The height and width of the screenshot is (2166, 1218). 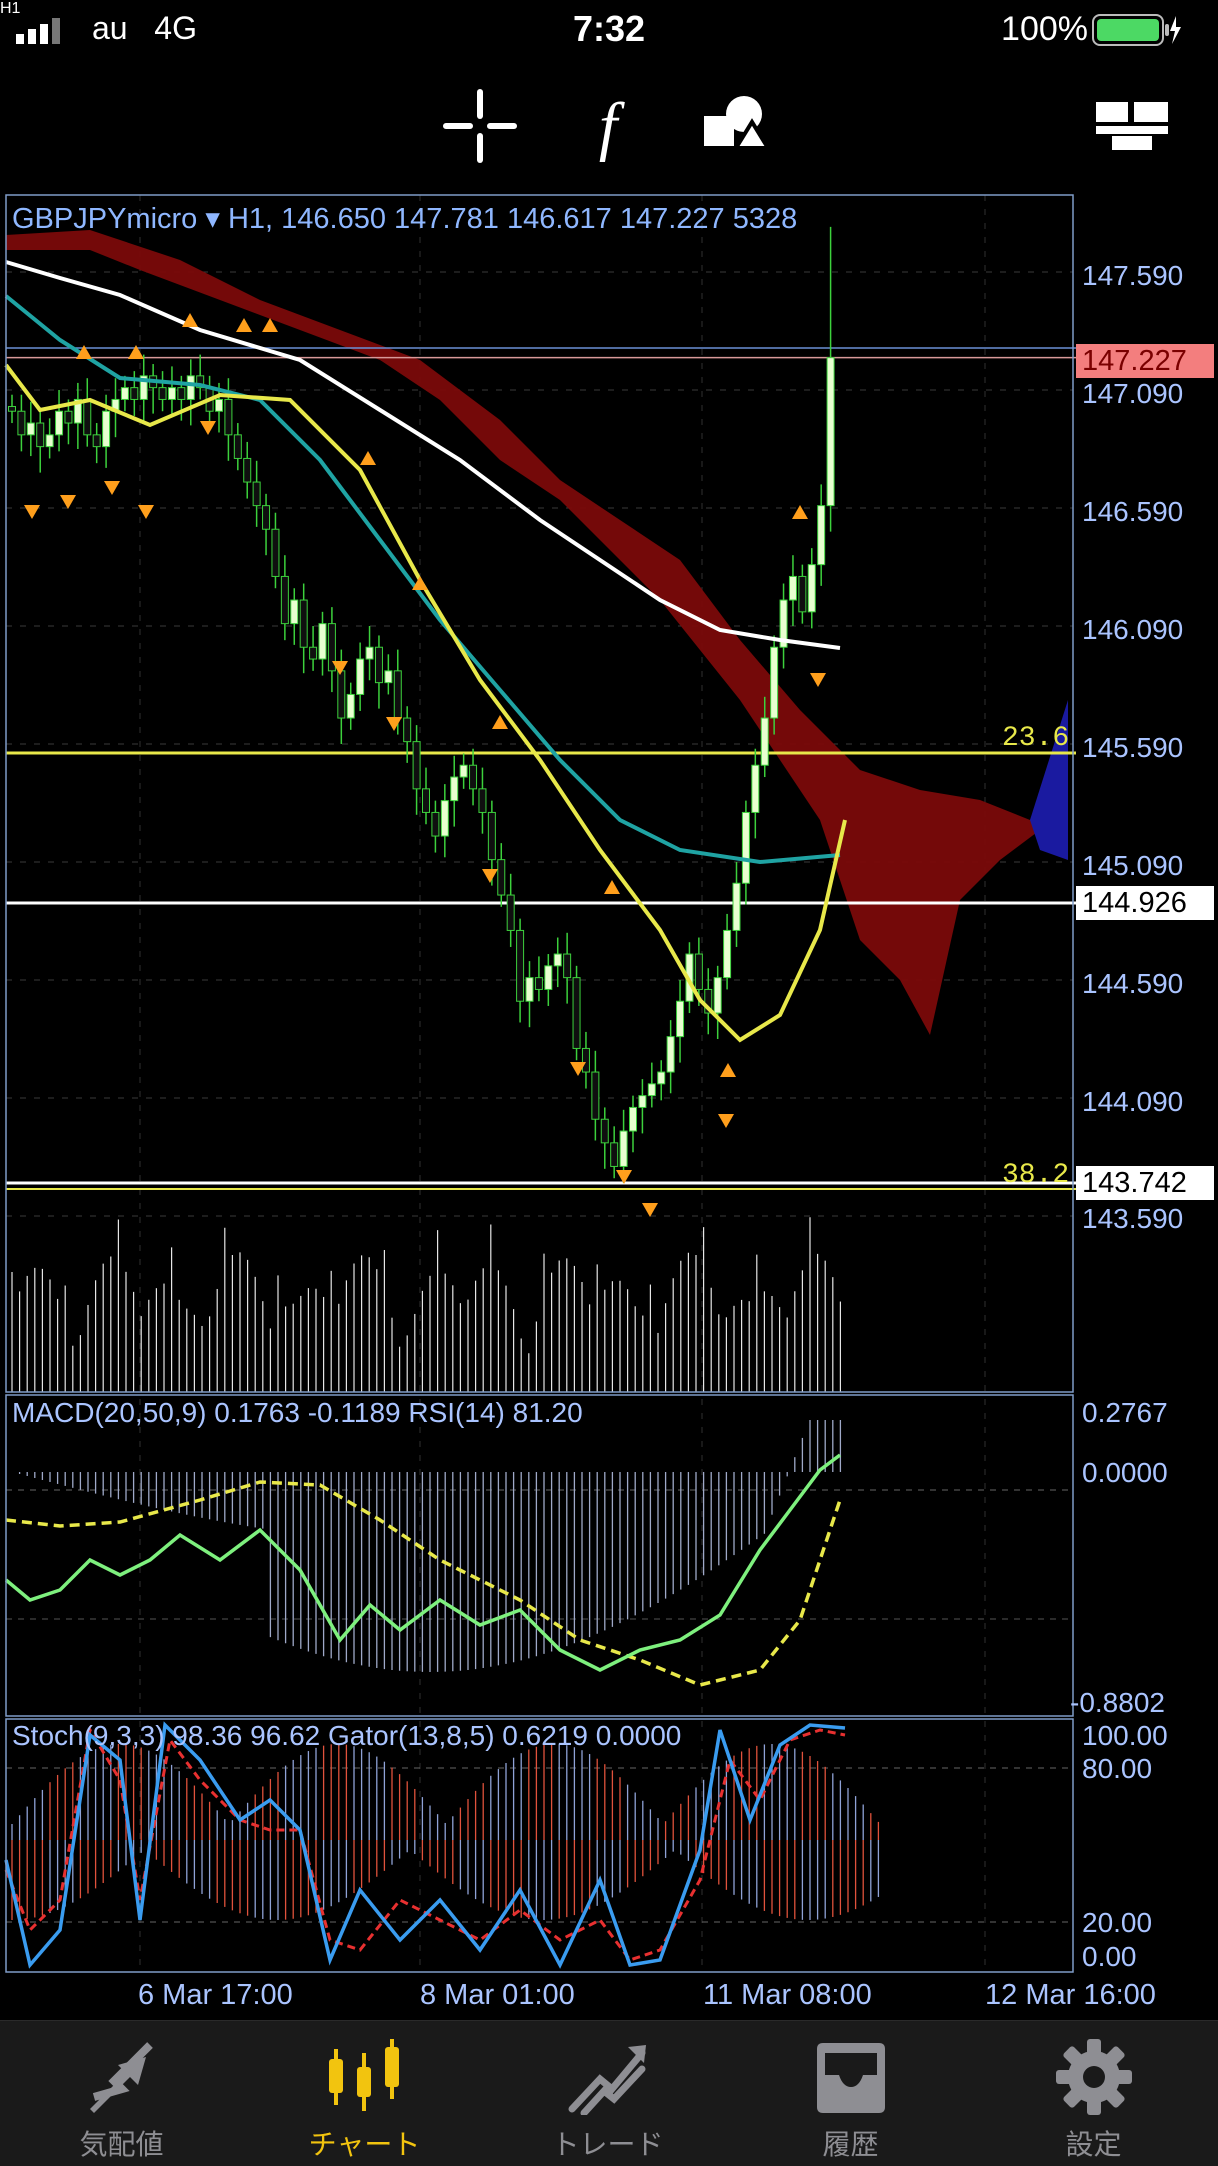 I want to click on tab-settings: 設定, so click(x=1093, y=2093).